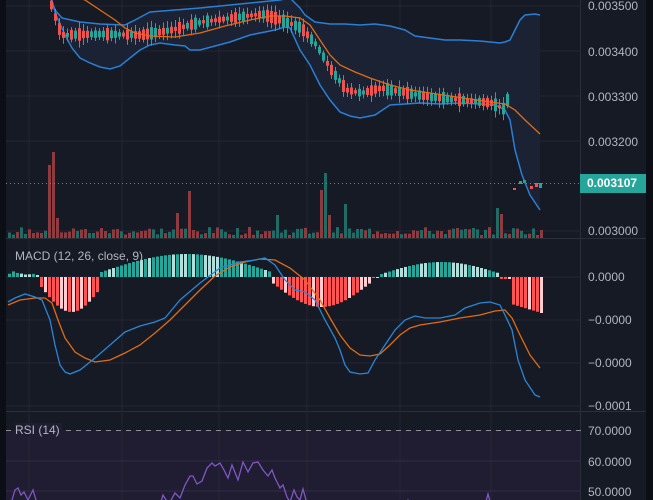  What do you see at coordinates (610, 431) in the screenshot?
I see `rsi-axis-label: 70.0000` at bounding box center [610, 431].